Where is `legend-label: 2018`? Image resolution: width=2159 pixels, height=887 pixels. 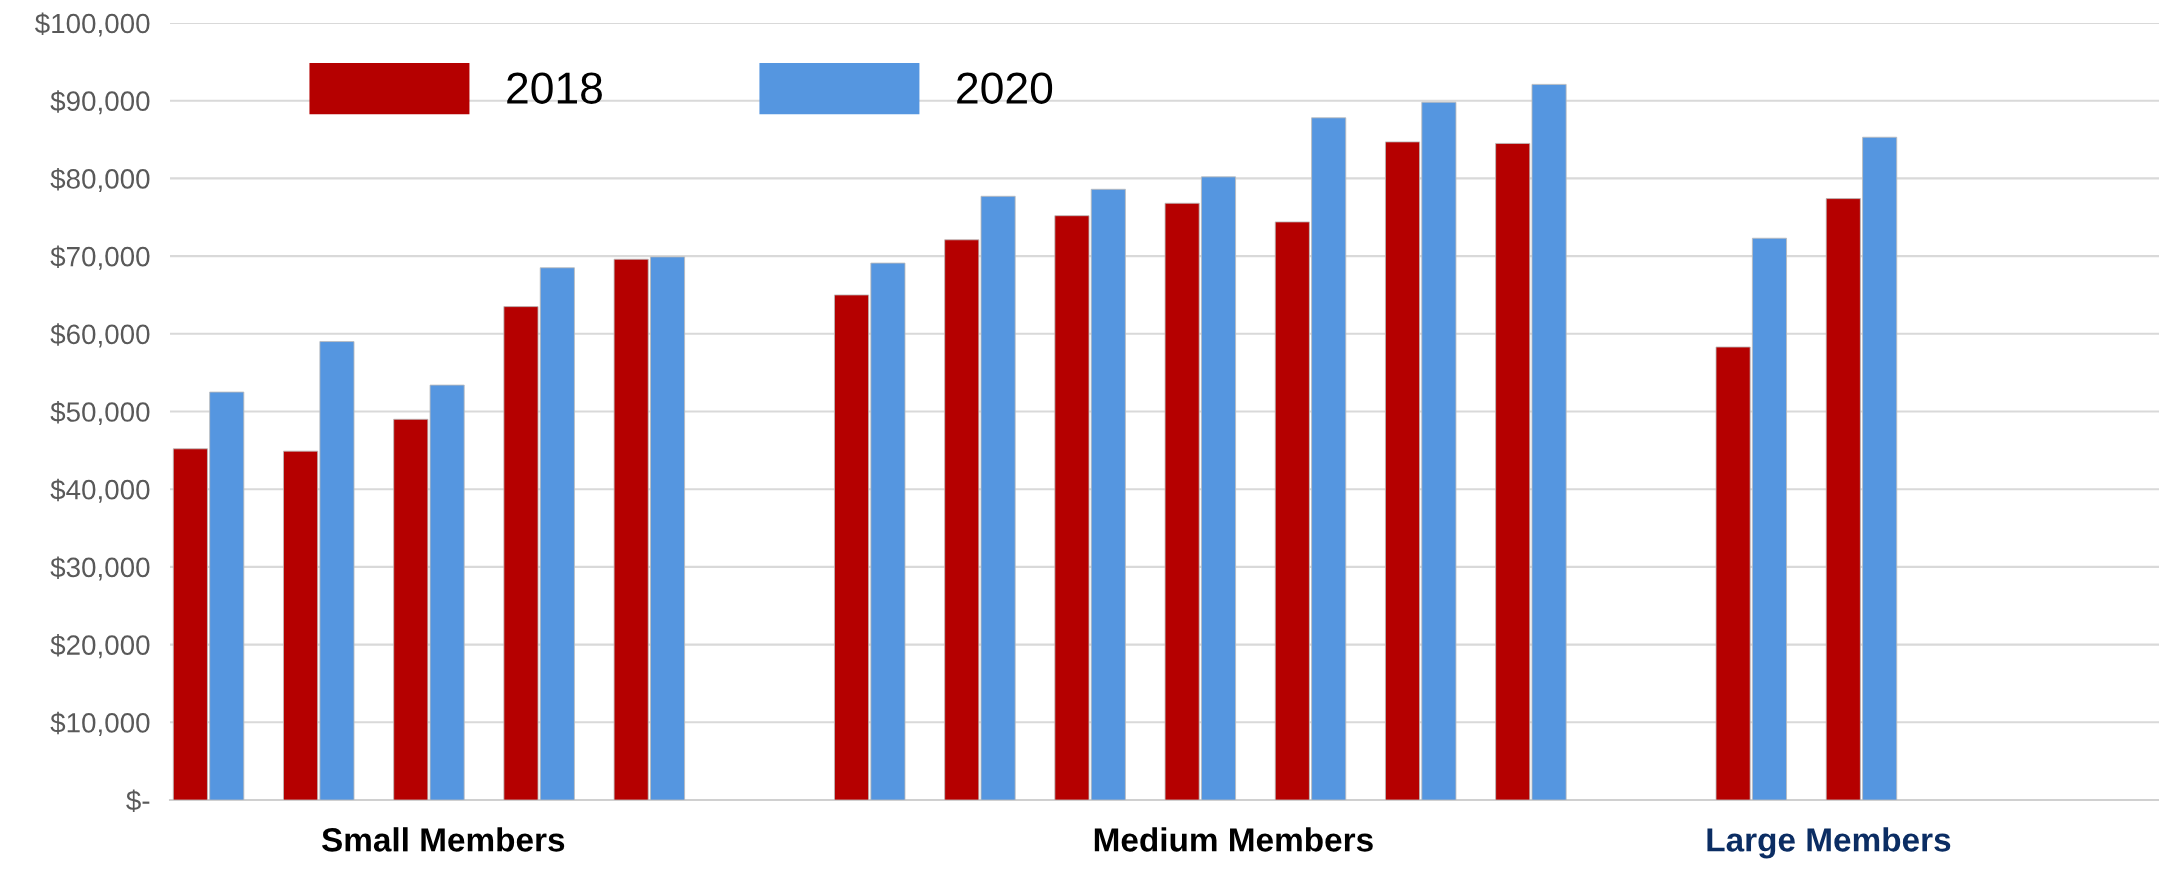 legend-label: 2018 is located at coordinates (554, 88).